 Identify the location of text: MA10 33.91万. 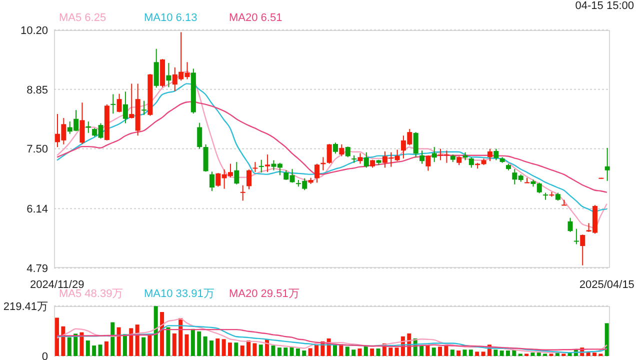
(180, 294).